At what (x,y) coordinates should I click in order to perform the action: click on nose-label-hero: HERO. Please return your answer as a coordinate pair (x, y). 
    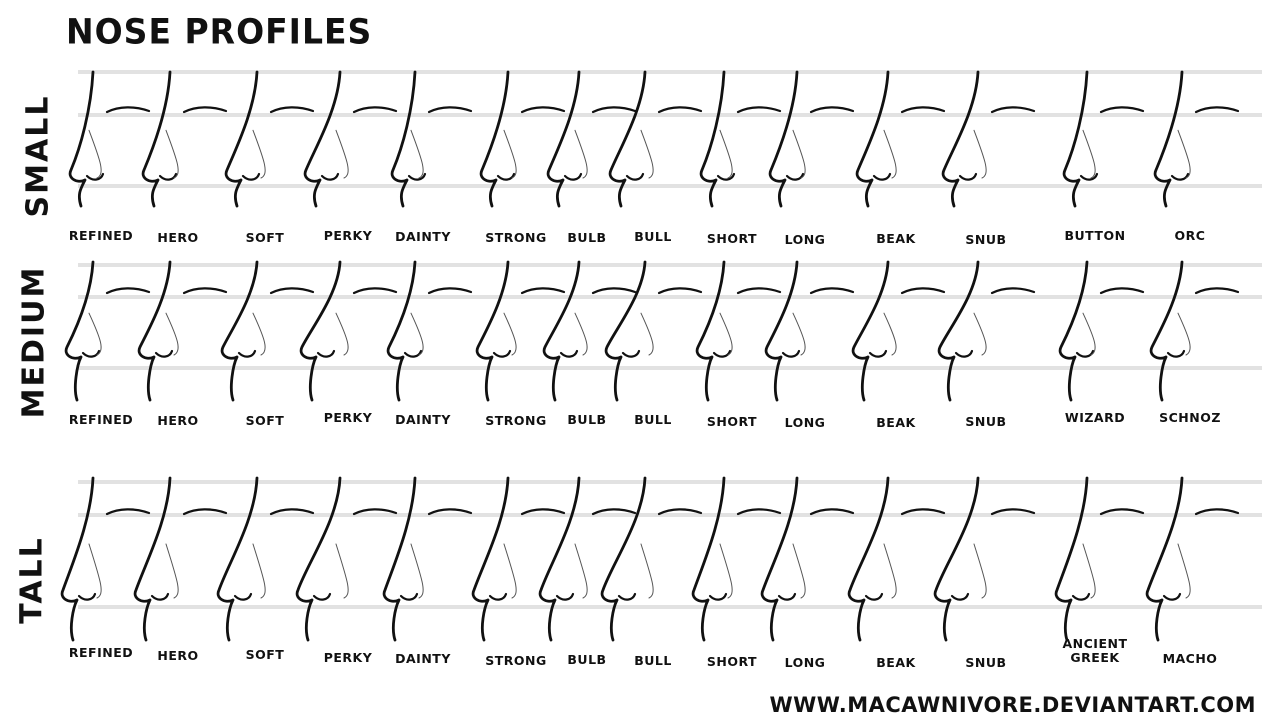
    Looking at the image, I should click on (178, 237).